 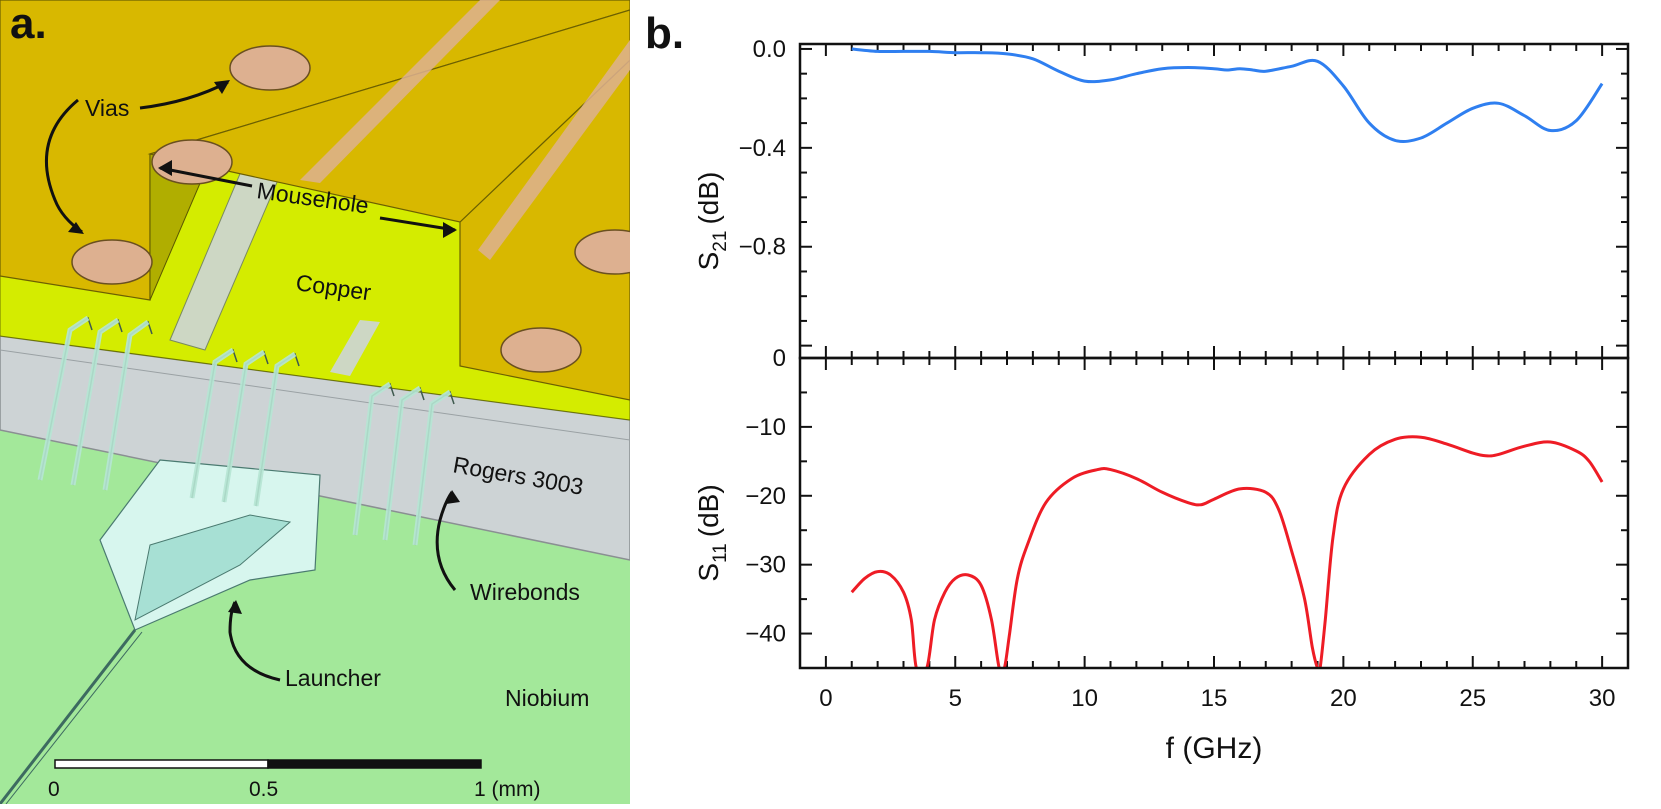 I want to click on s11-ylabel: S11 (dB), so click(x=712, y=532).